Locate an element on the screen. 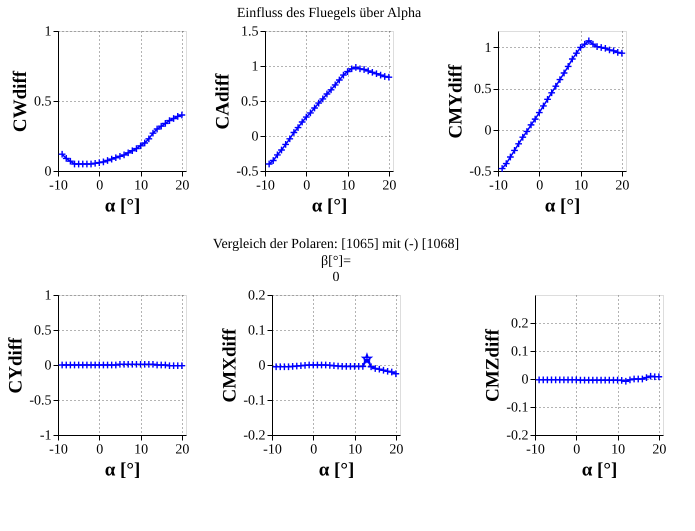 This screenshot has height=531, width=695. y-axis-title: CYdiff is located at coordinates (15, 365).